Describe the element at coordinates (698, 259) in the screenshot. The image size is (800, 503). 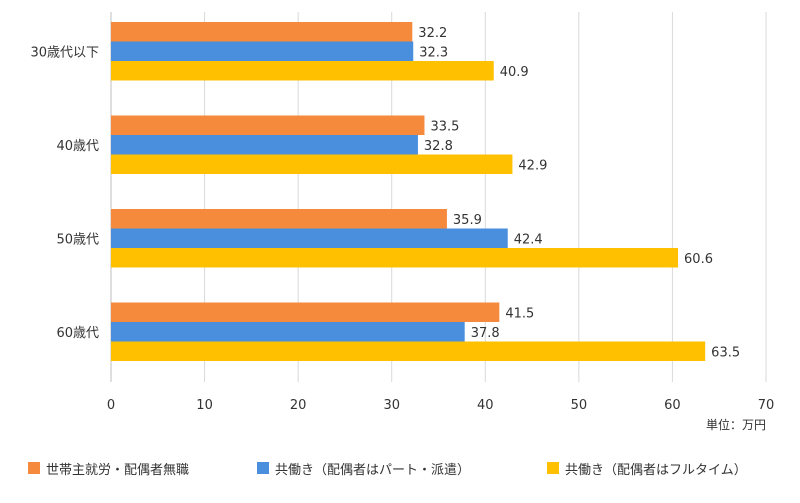
I see `data-label-2-2: 60.6` at that location.